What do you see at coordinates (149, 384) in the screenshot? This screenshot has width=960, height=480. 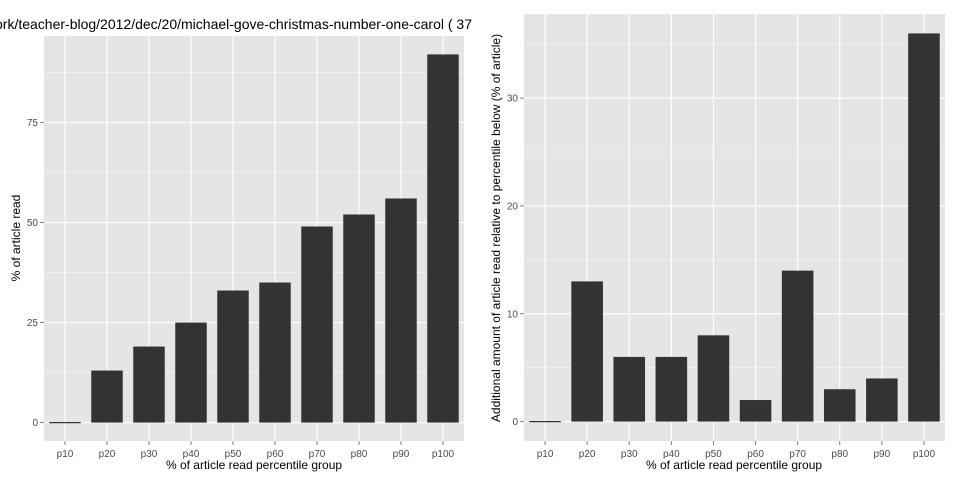 I see `left-chart-bar-p30` at bounding box center [149, 384].